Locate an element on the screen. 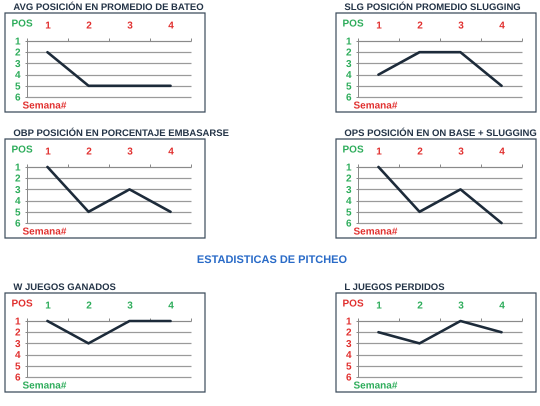  text: ESTADISTICAS DE PITCHEO is located at coordinates (272, 260).